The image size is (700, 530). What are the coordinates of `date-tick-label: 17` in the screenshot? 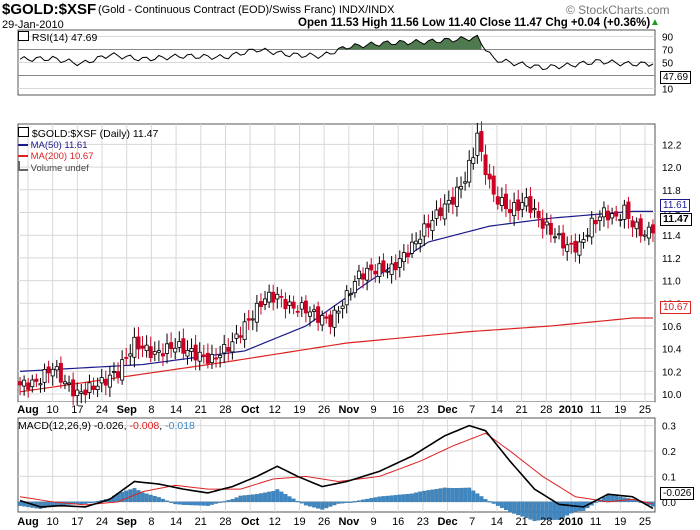 It's located at (77, 522).